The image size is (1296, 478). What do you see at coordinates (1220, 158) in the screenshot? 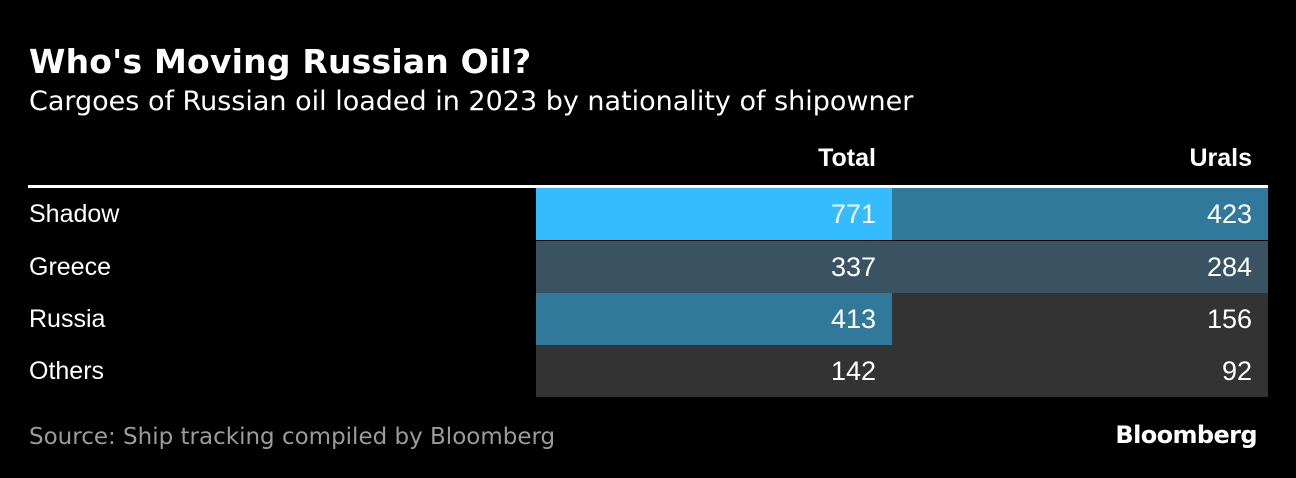
I see `column-header-urals: Urals` at bounding box center [1220, 158].